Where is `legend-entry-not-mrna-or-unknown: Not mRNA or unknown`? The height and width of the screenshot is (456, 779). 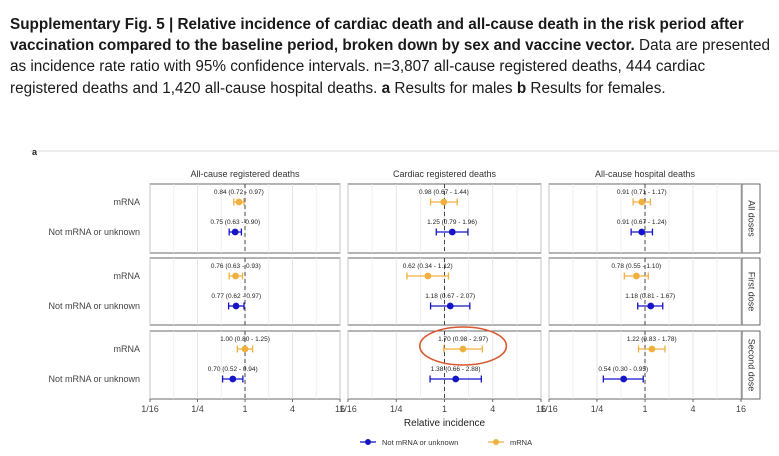 legend-entry-not-mrna-or-unknown: Not mRNA or unknown is located at coordinates (420, 442).